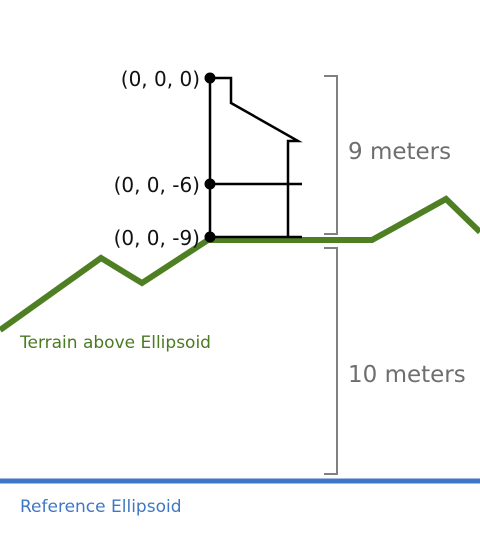 Image resolution: width=480 pixels, height=552 pixels. What do you see at coordinates (331, 361) in the screenshot?
I see `lower-dimension-bracket` at bounding box center [331, 361].